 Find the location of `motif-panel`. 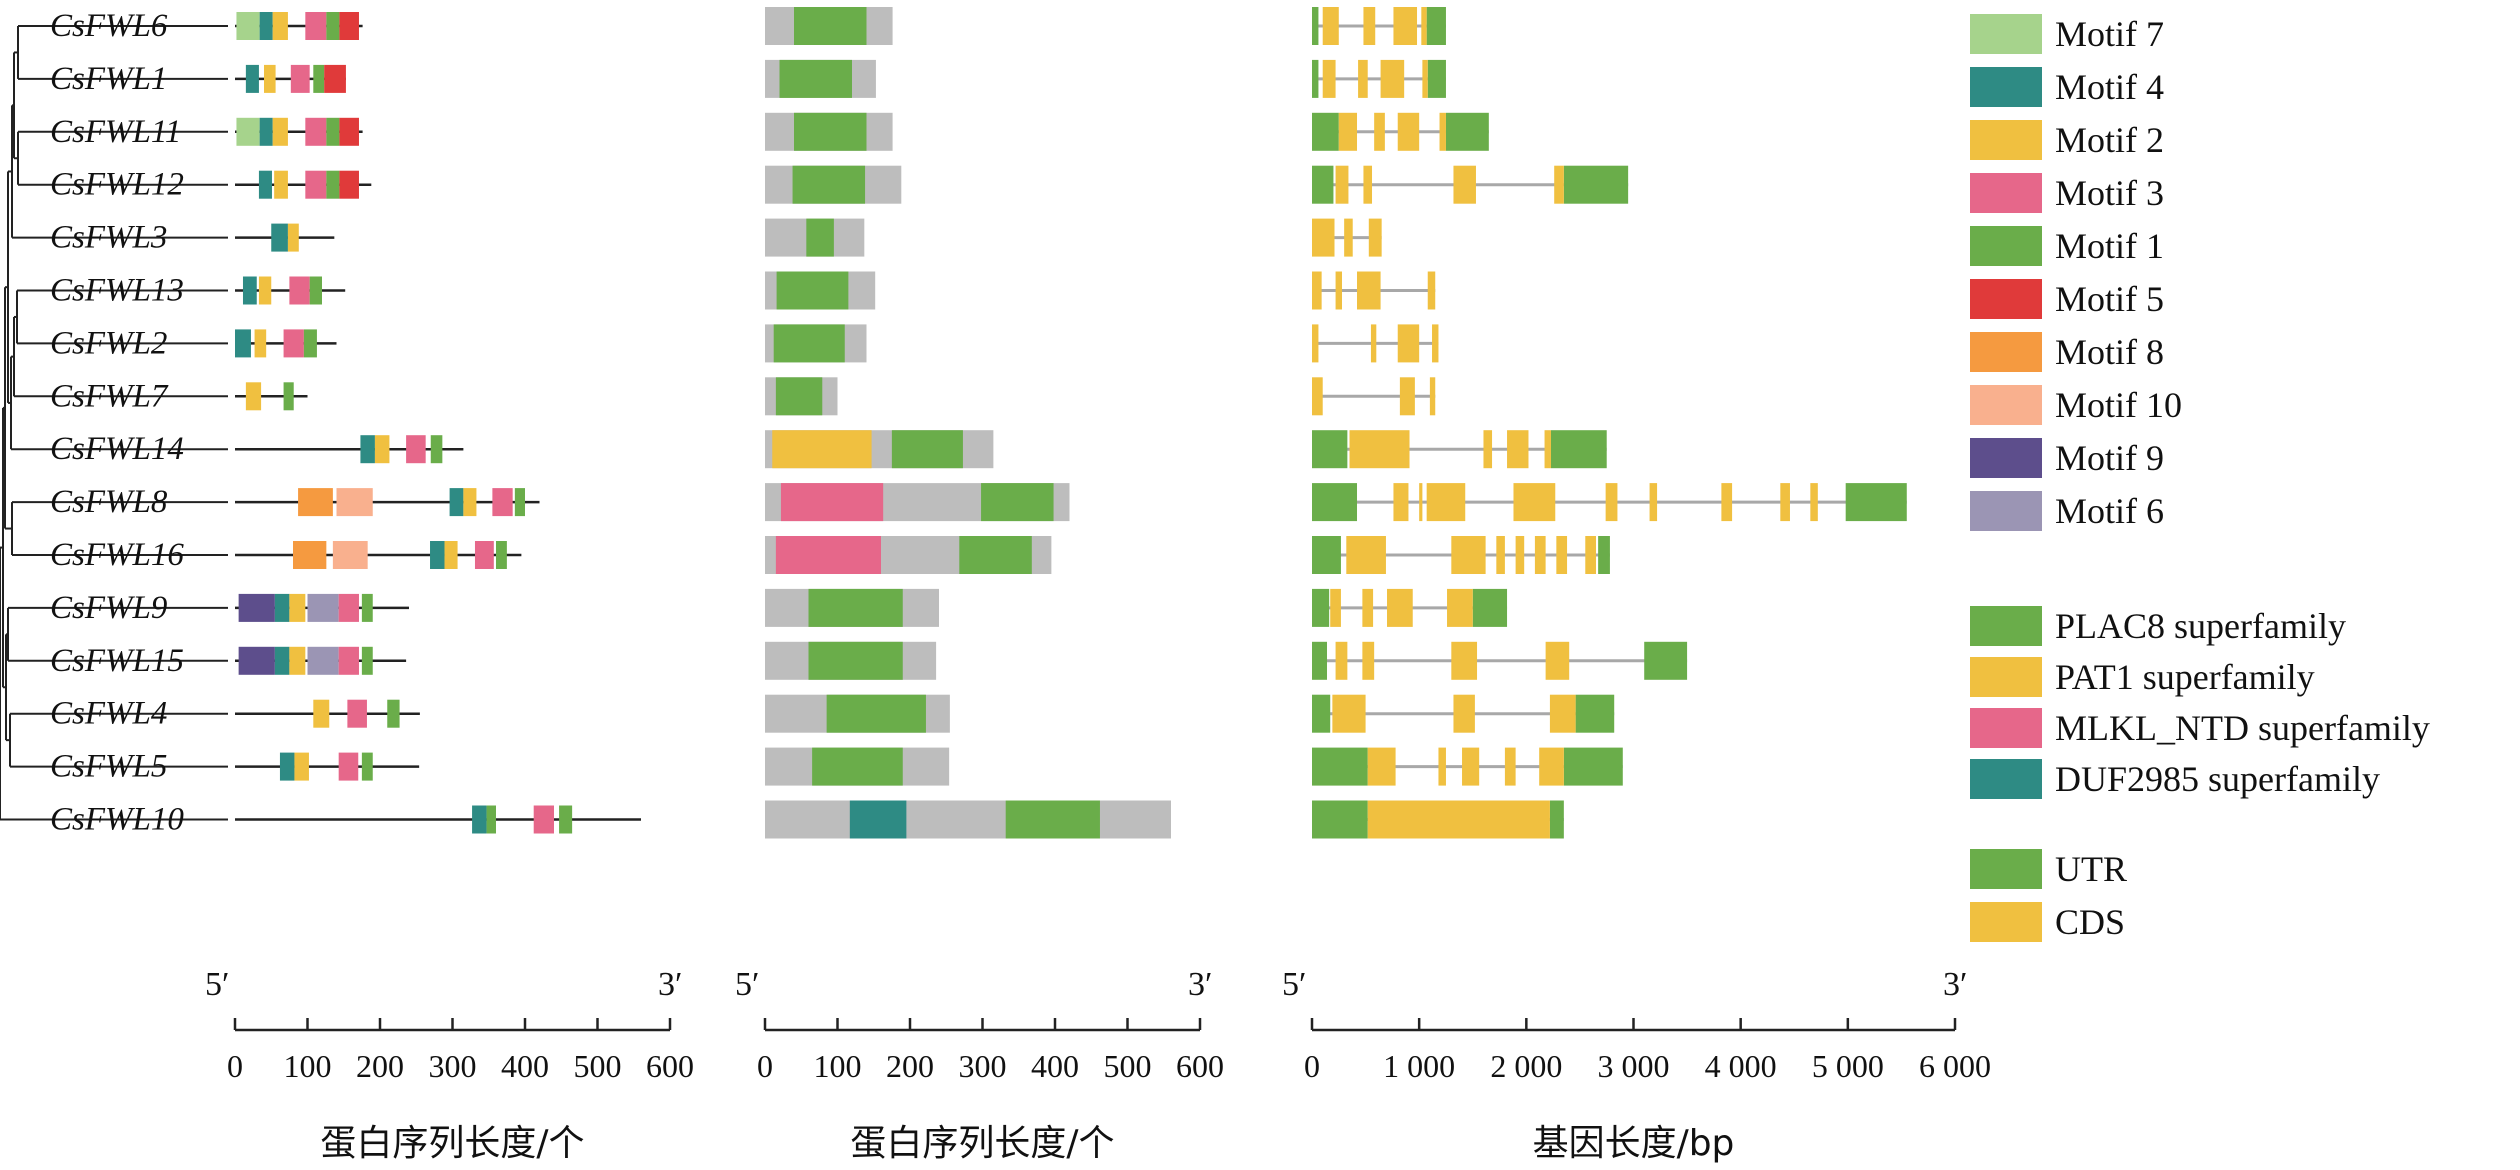

motif-panel is located at coordinates (438, 423).